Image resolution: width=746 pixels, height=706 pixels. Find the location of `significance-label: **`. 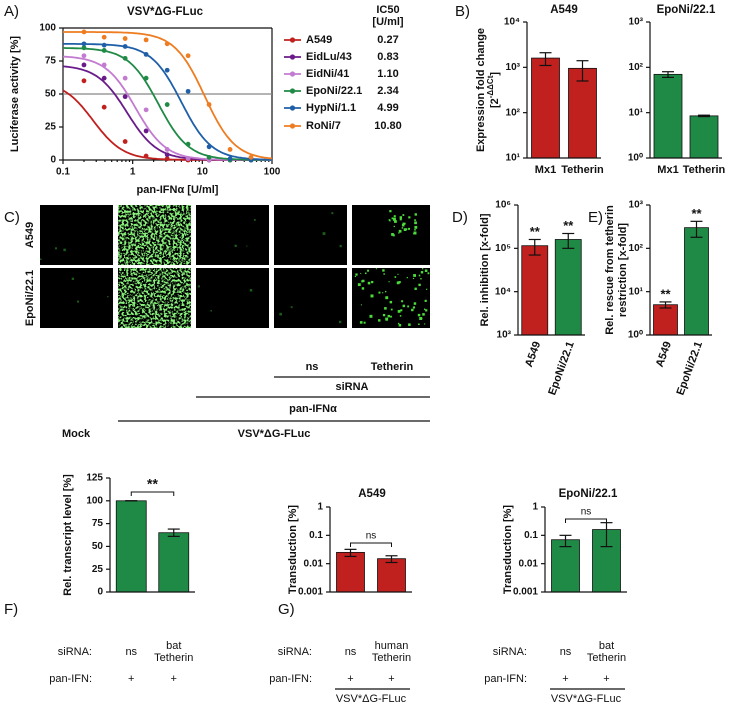

significance-label: ** is located at coordinates (665, 293).